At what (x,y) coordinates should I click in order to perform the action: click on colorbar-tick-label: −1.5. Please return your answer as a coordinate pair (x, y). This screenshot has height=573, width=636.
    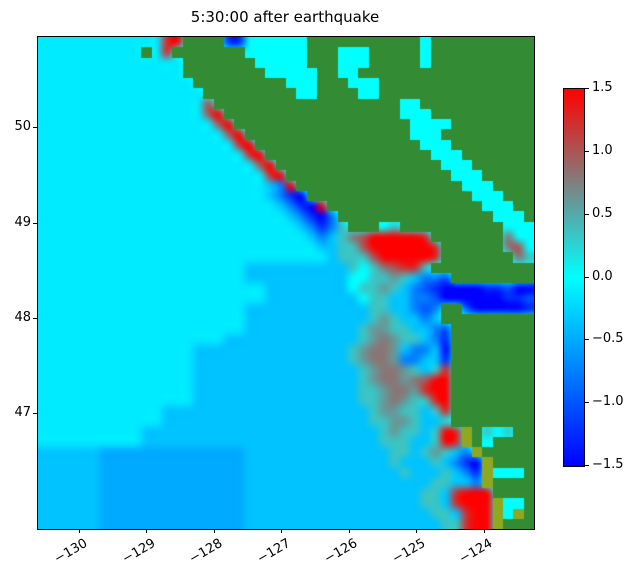
    Looking at the image, I should click on (608, 464).